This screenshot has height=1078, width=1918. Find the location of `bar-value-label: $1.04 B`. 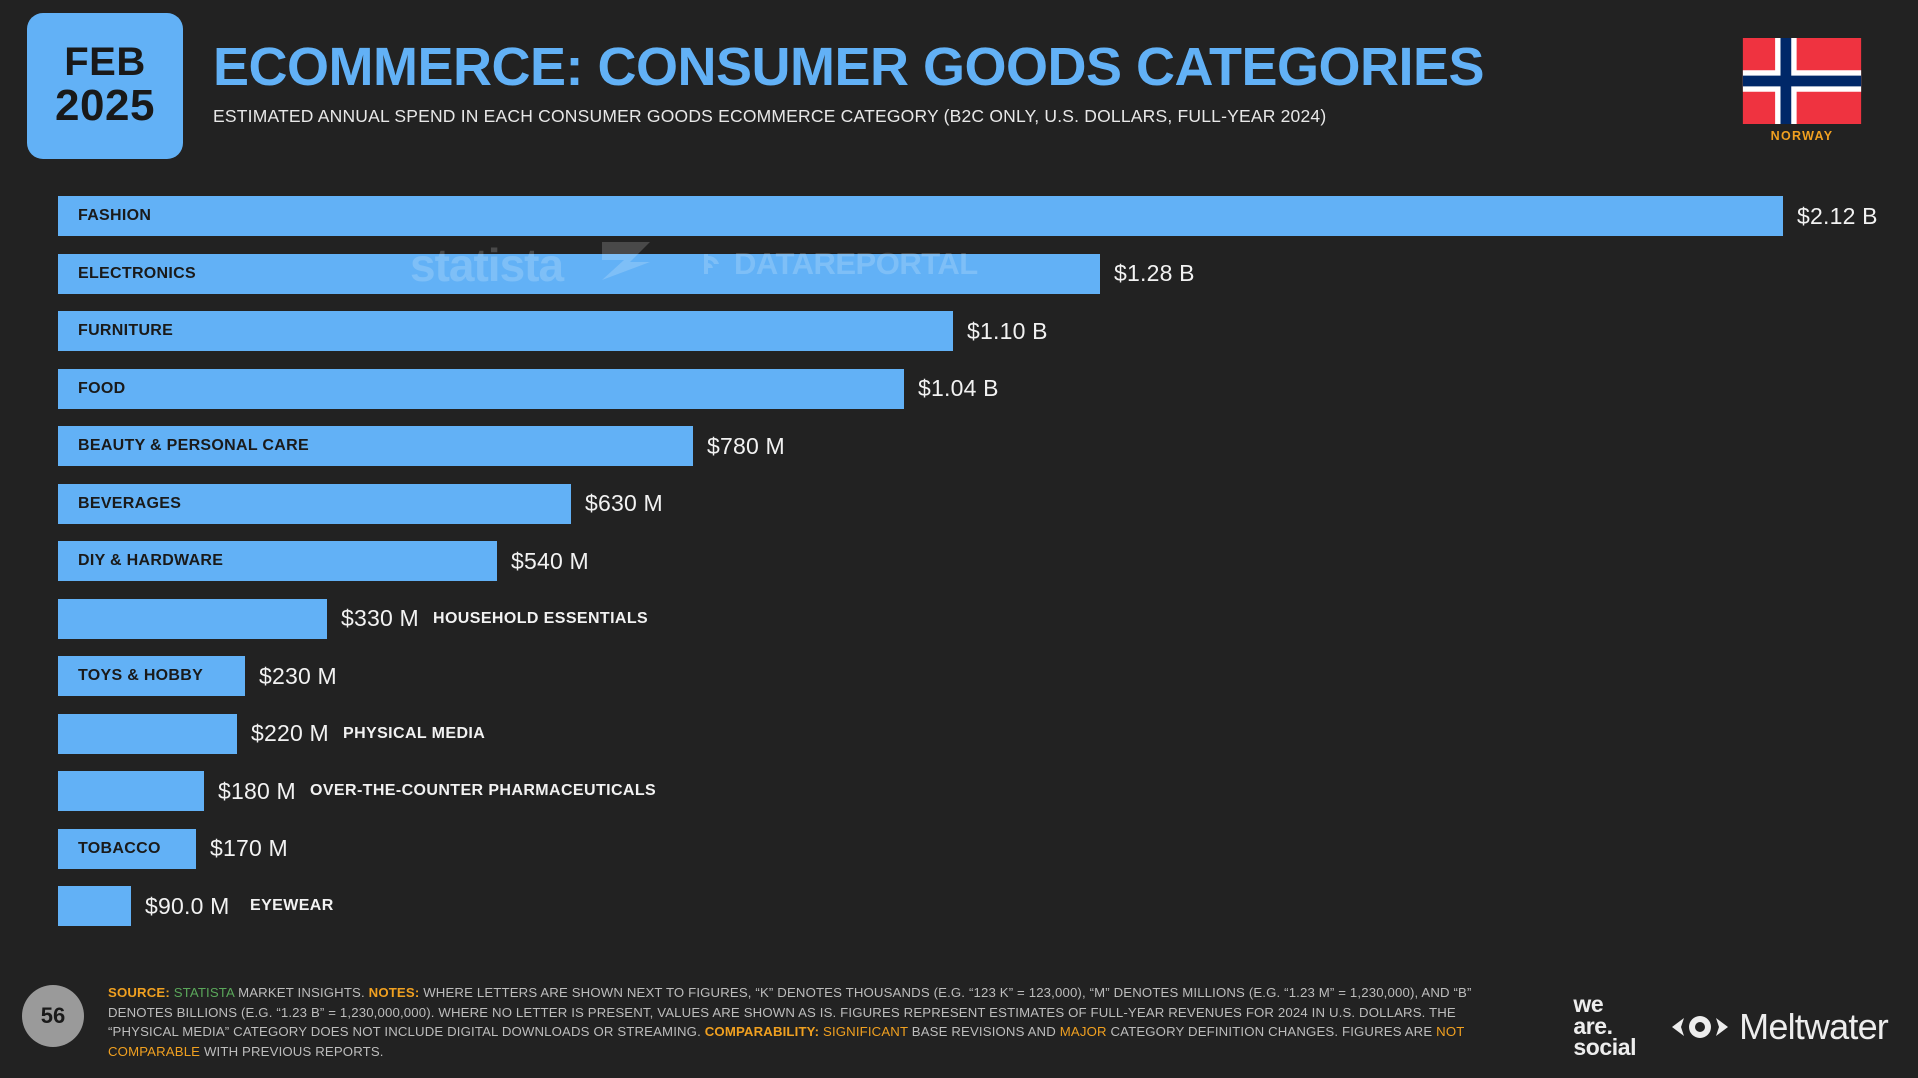

bar-value-label: $1.04 B is located at coordinates (958, 388).